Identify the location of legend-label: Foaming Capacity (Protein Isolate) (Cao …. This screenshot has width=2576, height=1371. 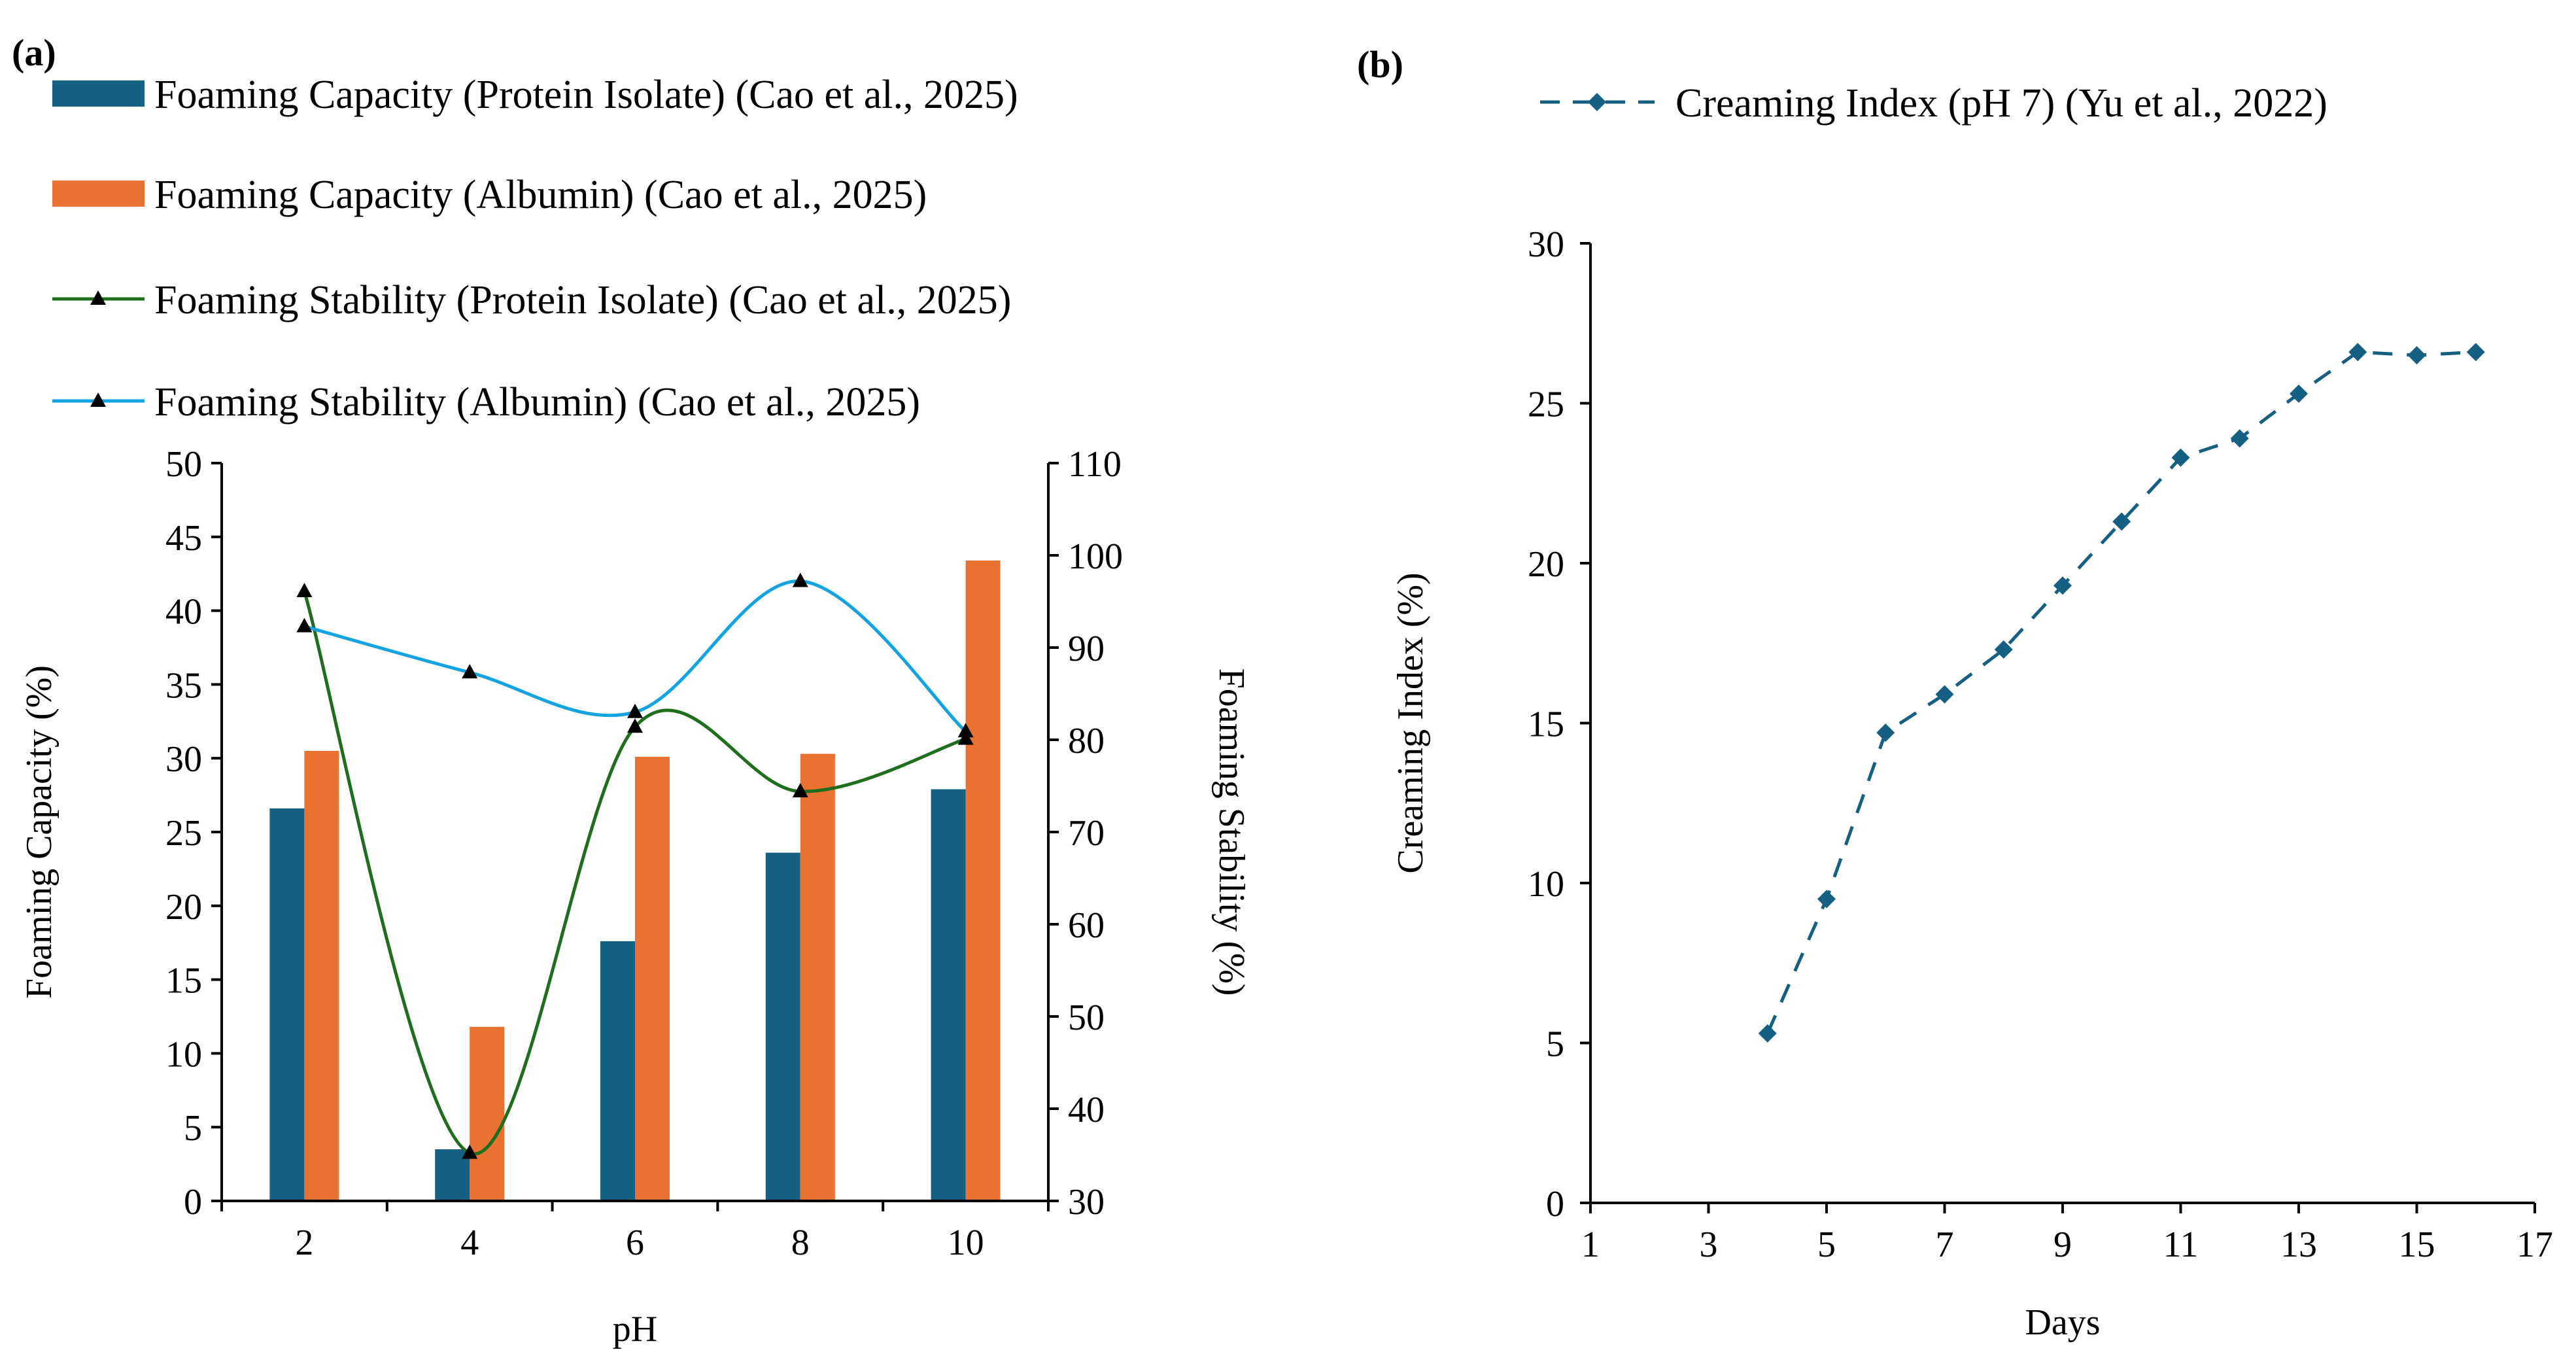
(586, 95).